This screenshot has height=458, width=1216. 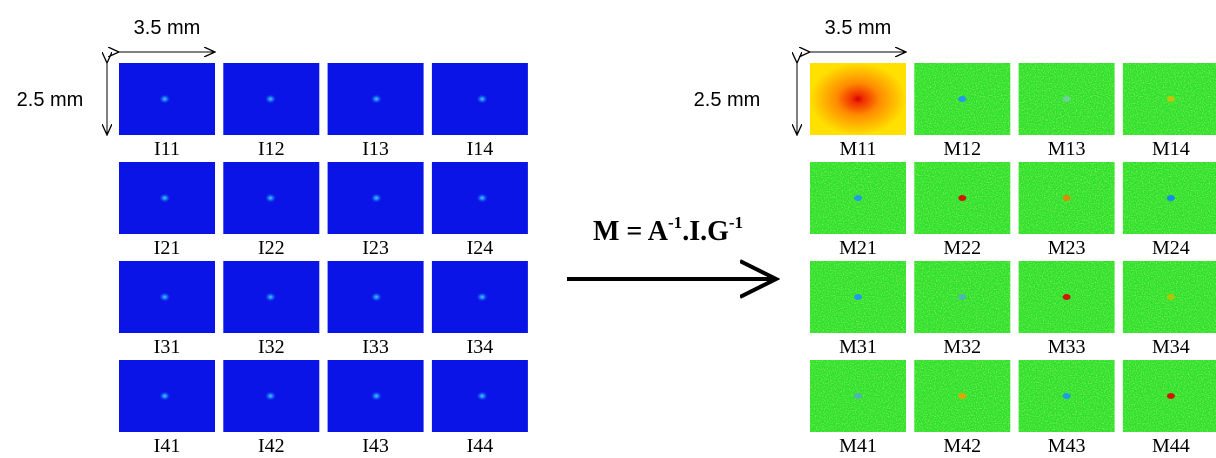 What do you see at coordinates (1067, 248) in the screenshot?
I see `tile-label: M23` at bounding box center [1067, 248].